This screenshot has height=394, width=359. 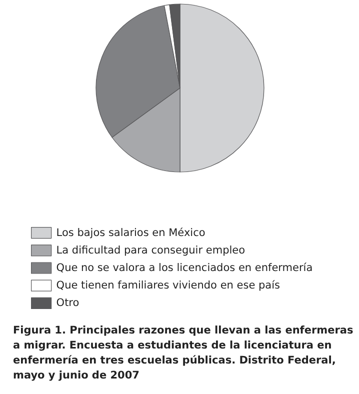 What do you see at coordinates (168, 286) in the screenshot?
I see `legend-label: Que tienen familiares viviendo en ese país` at bounding box center [168, 286].